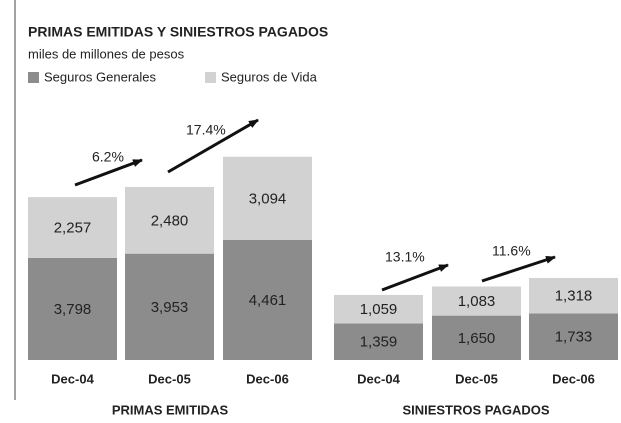 This screenshot has width=621, height=423. What do you see at coordinates (405, 257) in the screenshot?
I see `annotation: 13.1%` at bounding box center [405, 257].